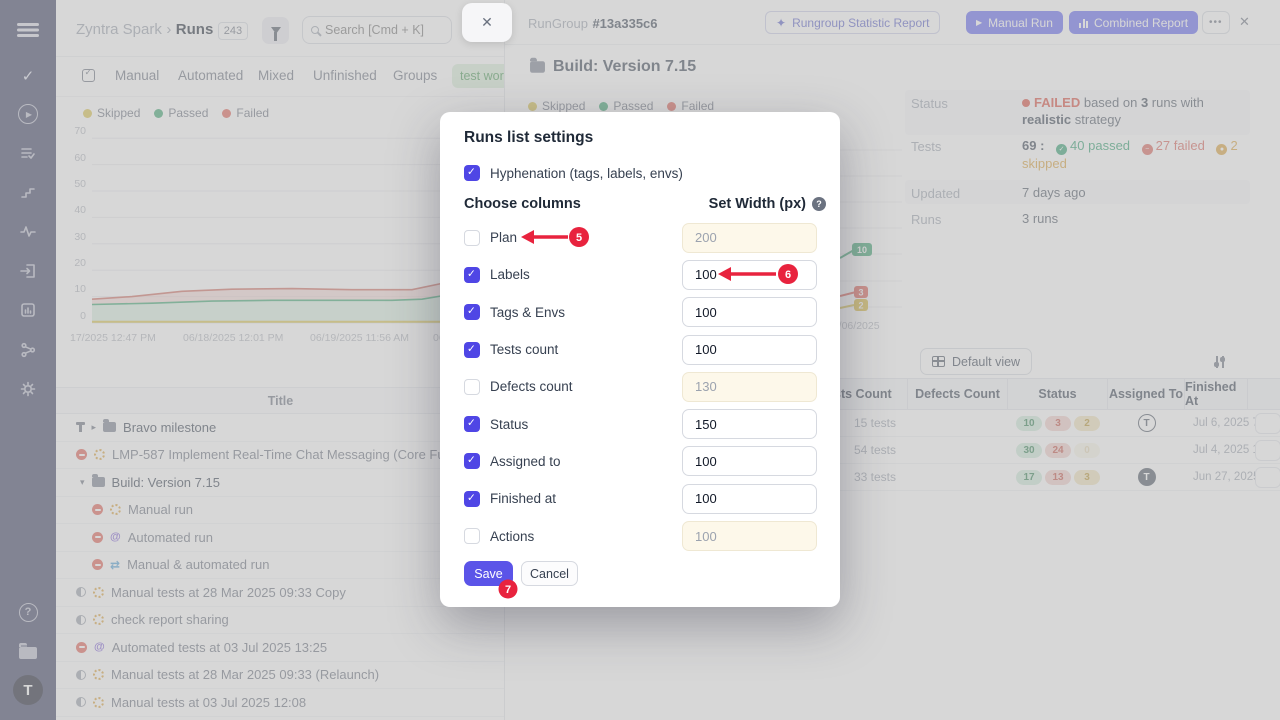 The height and width of the screenshot is (720, 1280). What do you see at coordinates (749, 312) in the screenshot?
I see `tags-envs-width-input` at bounding box center [749, 312].